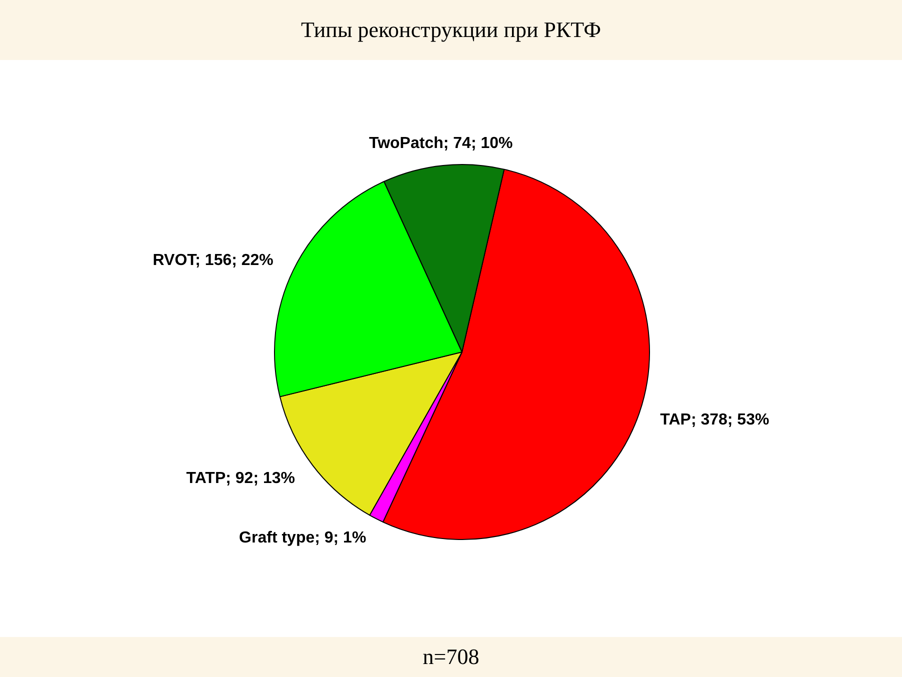 This screenshot has width=902, height=677. I want to click on slice-label: TAP; 378; 53%, so click(715, 419).